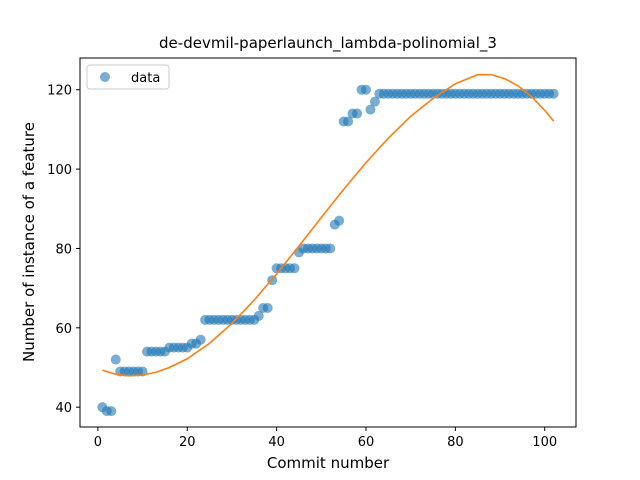 The image size is (640, 480). I want to click on x-tick-label: 0, so click(98, 442).